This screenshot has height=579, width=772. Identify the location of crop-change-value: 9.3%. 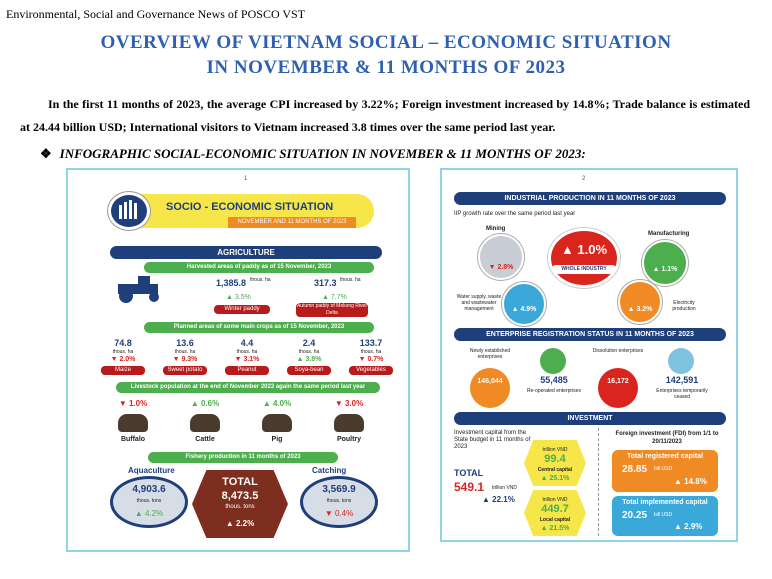
(189, 359).